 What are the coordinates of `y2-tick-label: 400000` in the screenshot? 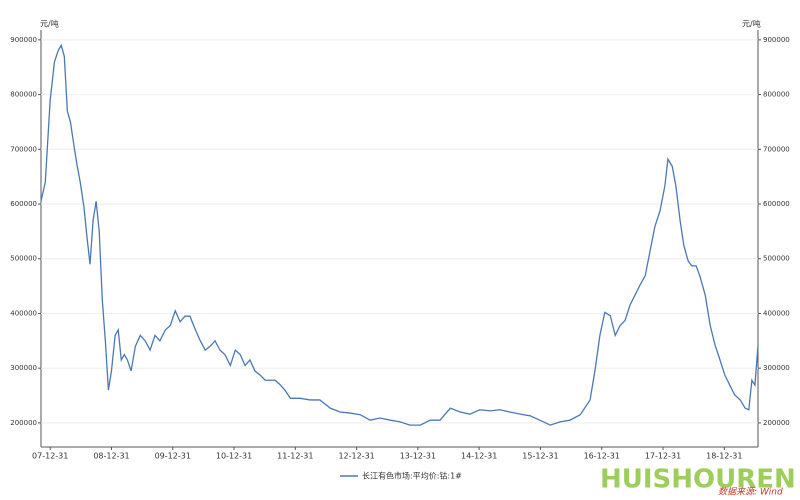 It's located at (776, 313).